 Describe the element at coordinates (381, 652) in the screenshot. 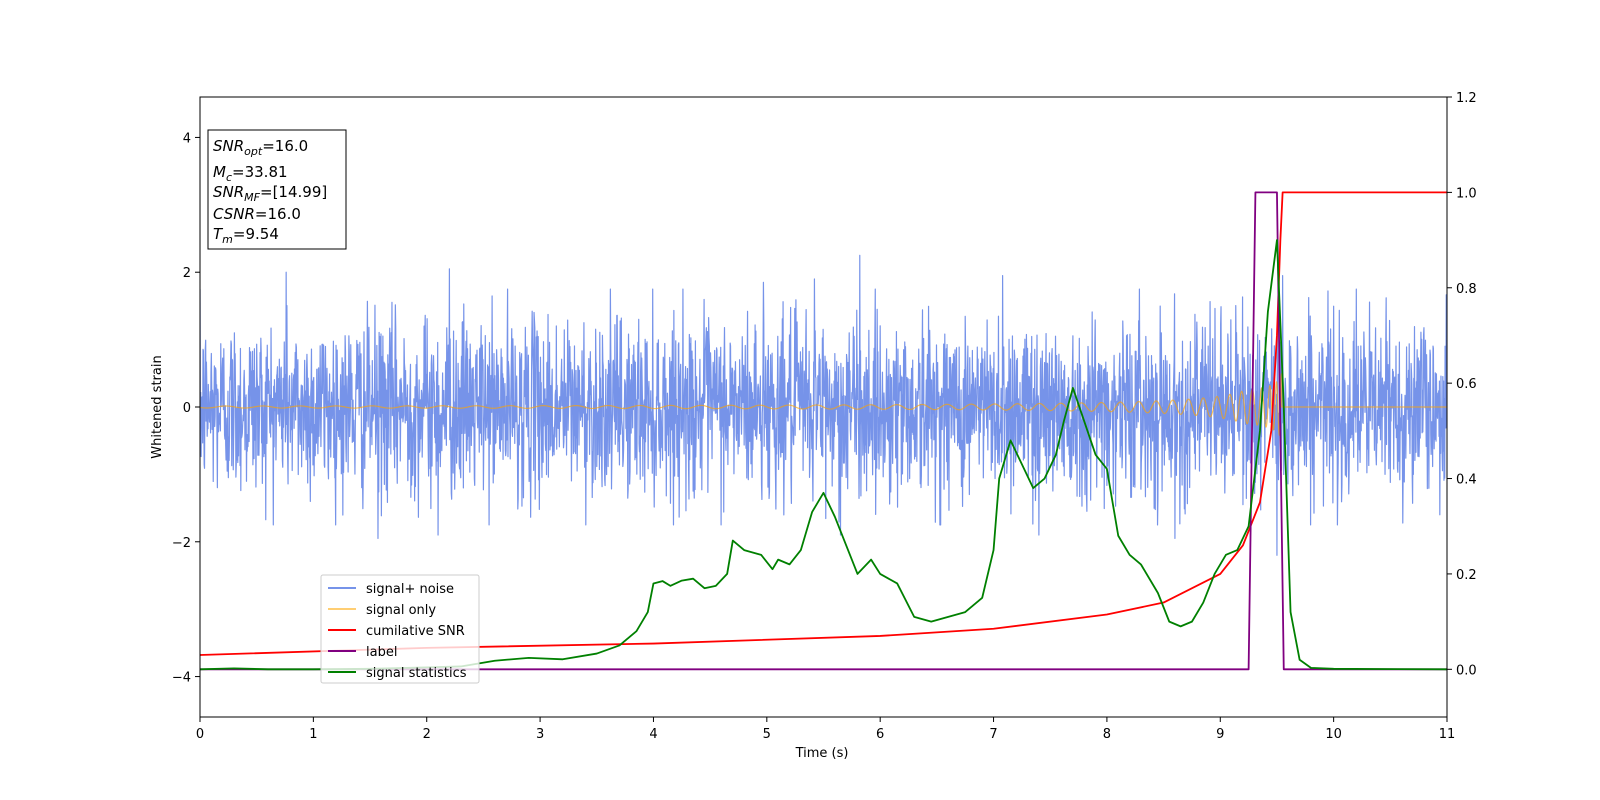

I see `legend-label: label` at that location.